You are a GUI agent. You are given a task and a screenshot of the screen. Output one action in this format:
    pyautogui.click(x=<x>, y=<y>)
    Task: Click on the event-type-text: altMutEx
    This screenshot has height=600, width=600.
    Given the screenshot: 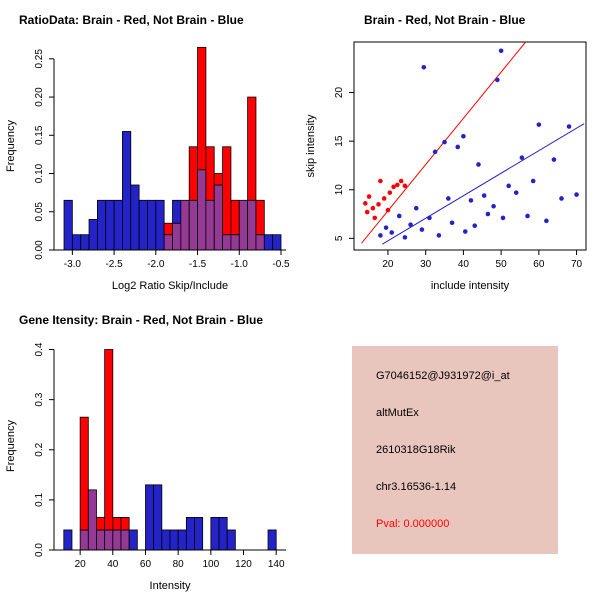 What is the action you would take?
    pyautogui.click(x=397, y=413)
    